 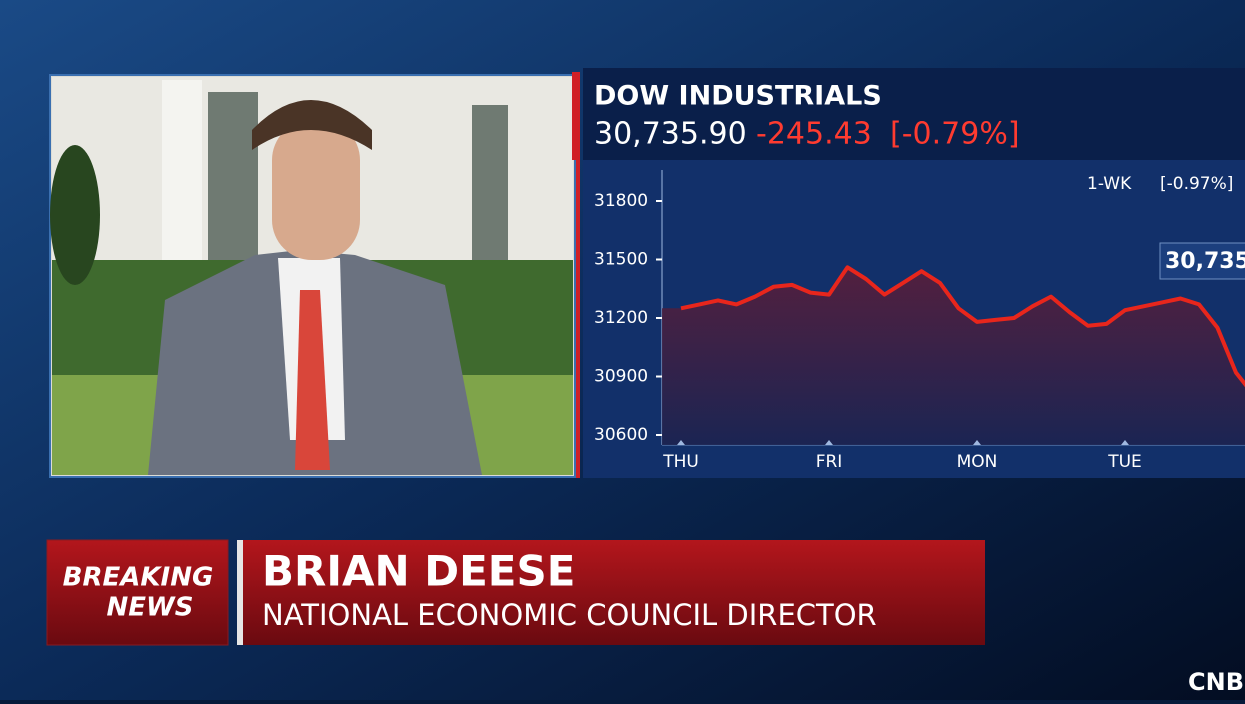 What do you see at coordinates (814, 134) in the screenshot?
I see `ticker-change: -245.43` at bounding box center [814, 134].